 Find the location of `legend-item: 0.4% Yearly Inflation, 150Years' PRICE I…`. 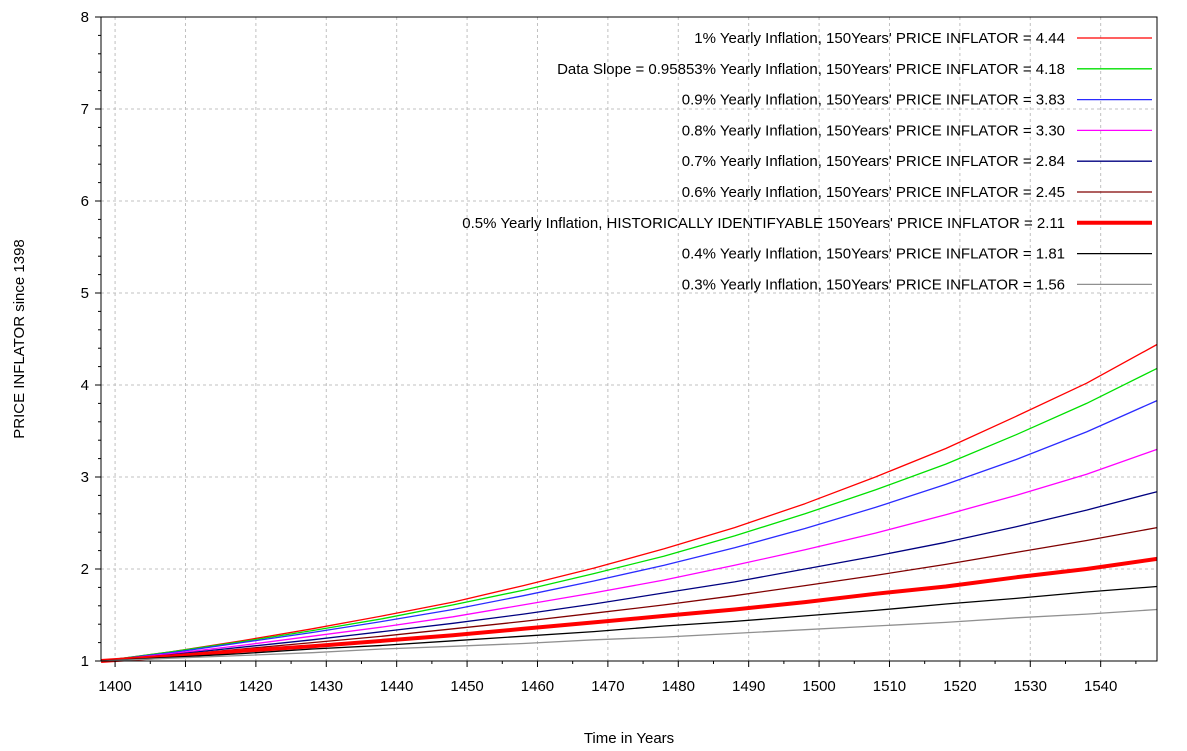

legend-item: 0.4% Yearly Inflation, 150Years' PRICE I… is located at coordinates (917, 254).